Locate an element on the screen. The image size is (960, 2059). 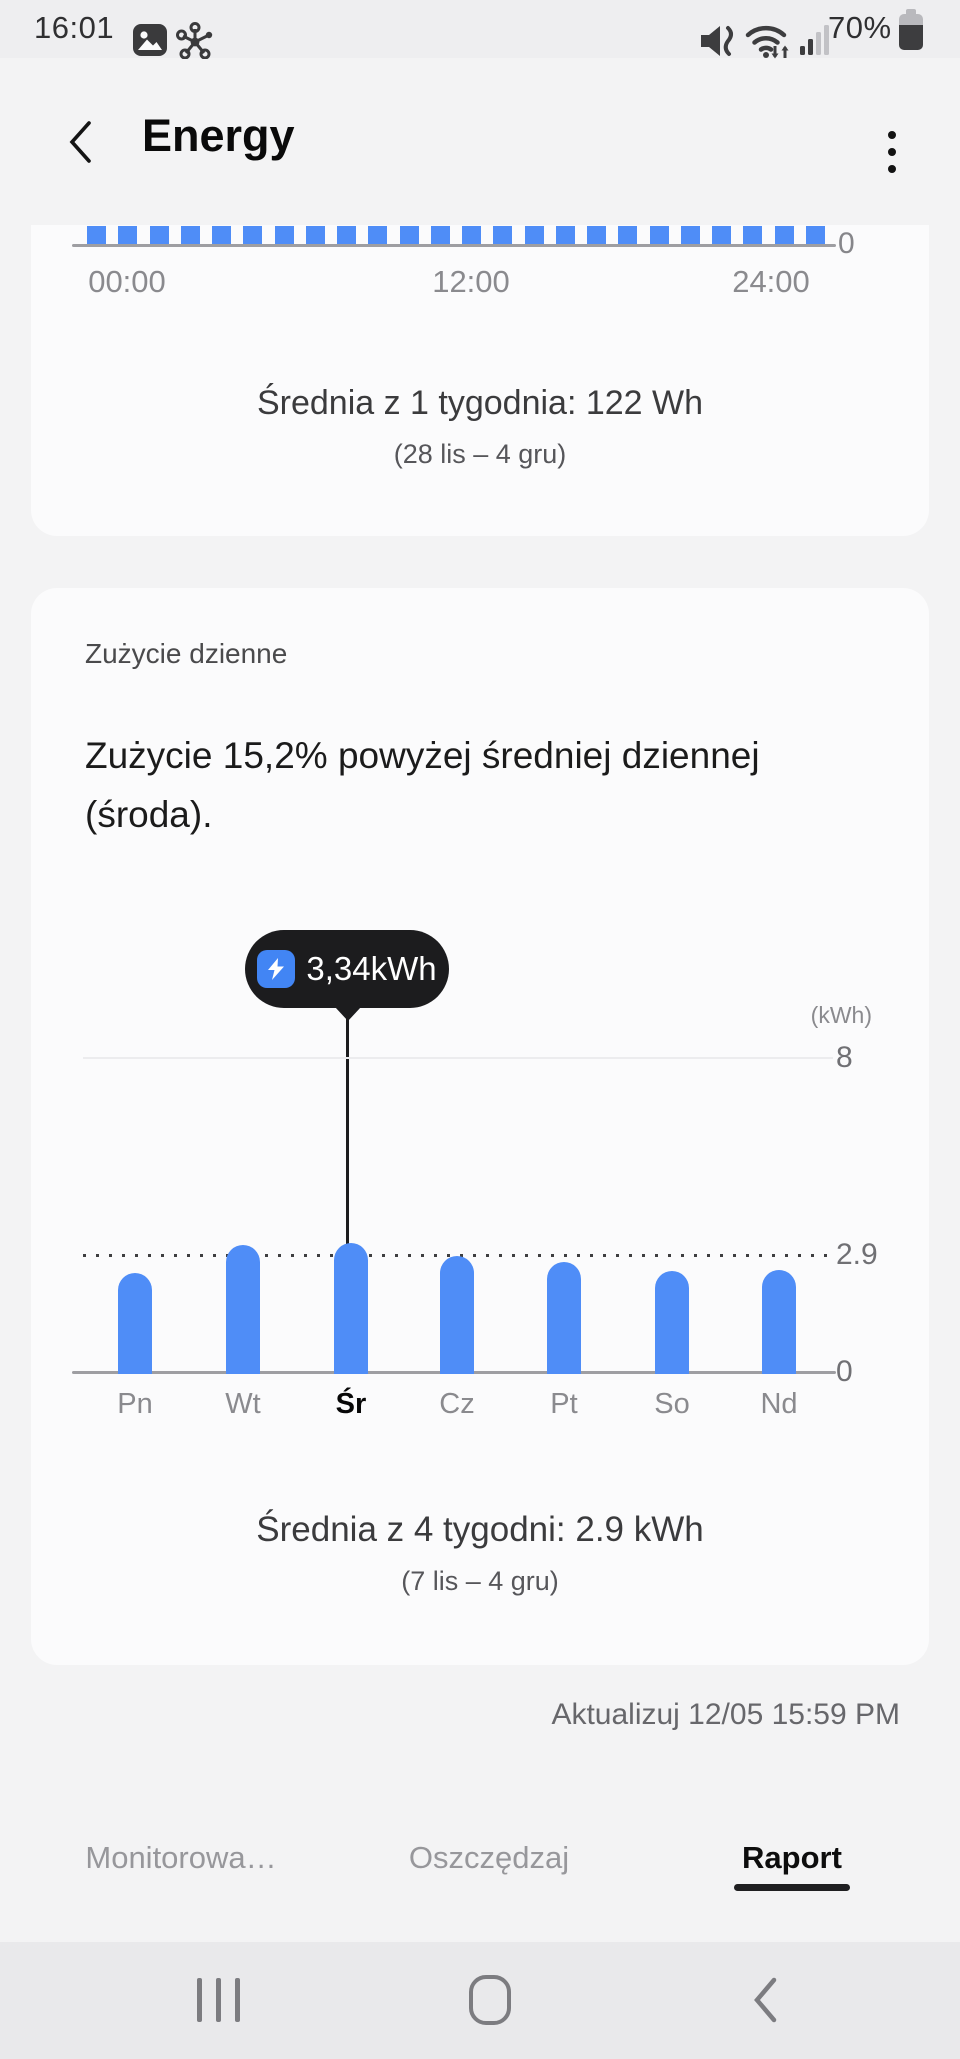
gallery-icon is located at coordinates (150, 40).